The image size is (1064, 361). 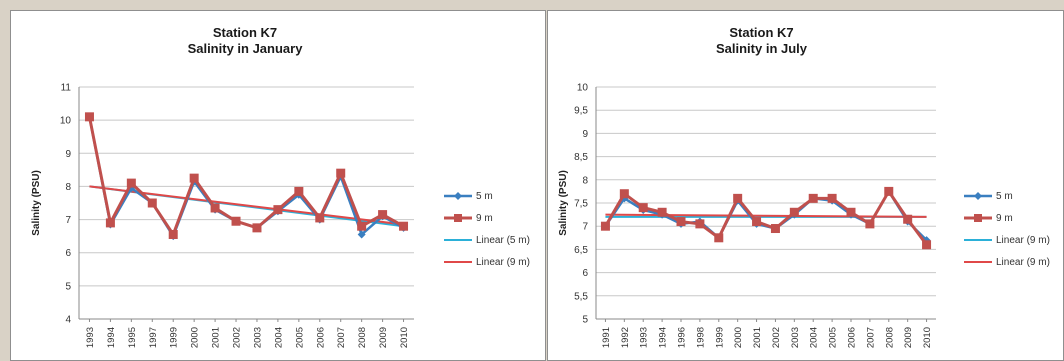 What do you see at coordinates (585, 134) in the screenshot?
I see `y-tick-label: 9` at bounding box center [585, 134].